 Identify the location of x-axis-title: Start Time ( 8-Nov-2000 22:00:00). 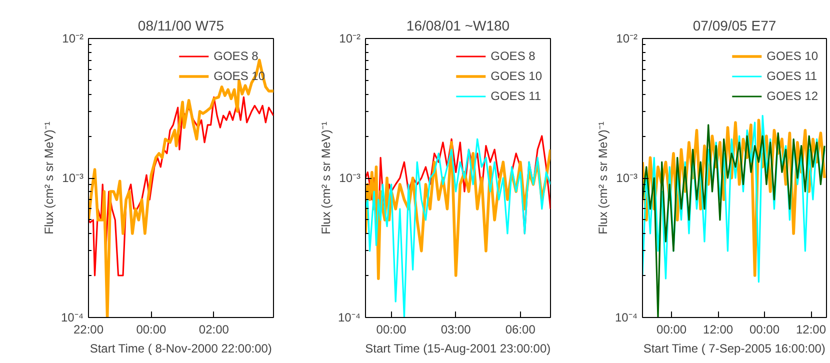
(181, 349).